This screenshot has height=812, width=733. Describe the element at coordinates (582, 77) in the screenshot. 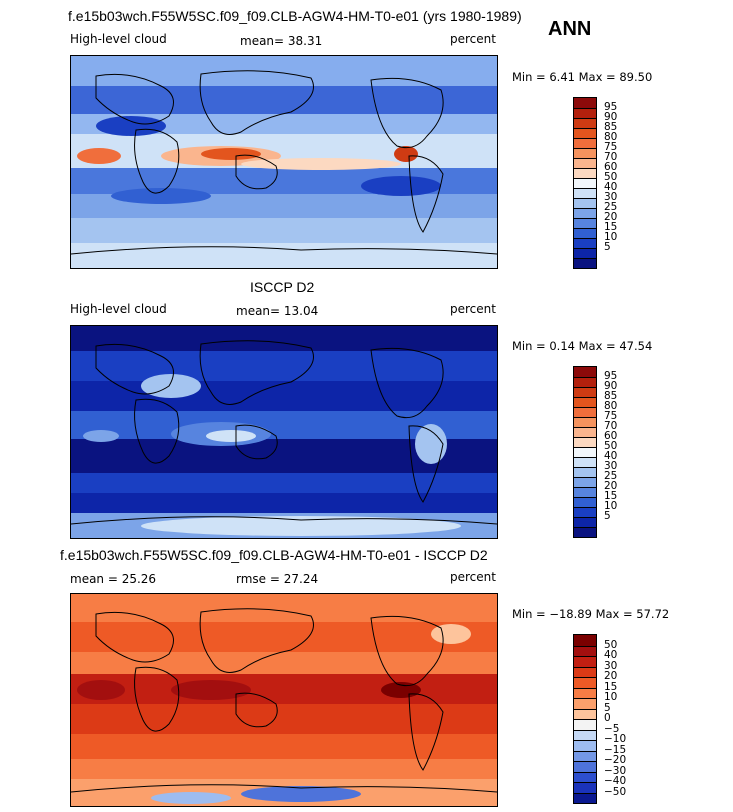

I see `panel1-min-max: Min = 6.41 Max = 89.50` at that location.